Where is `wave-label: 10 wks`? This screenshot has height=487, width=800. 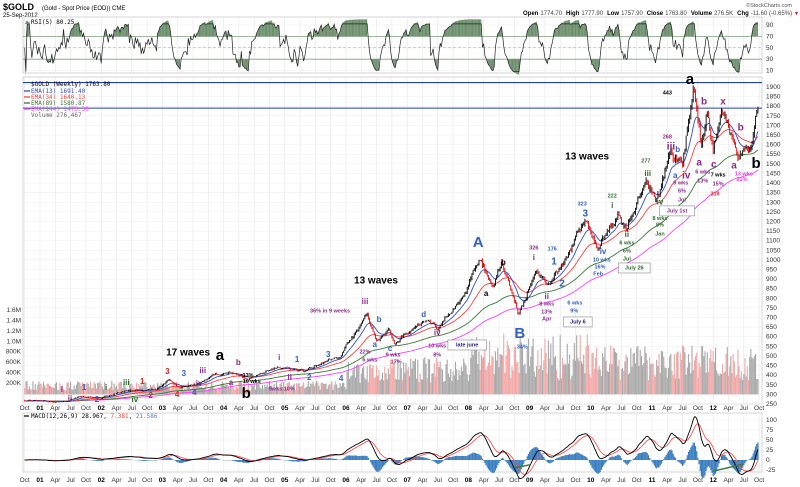
wave-label: 10 wks is located at coordinates (602, 261).